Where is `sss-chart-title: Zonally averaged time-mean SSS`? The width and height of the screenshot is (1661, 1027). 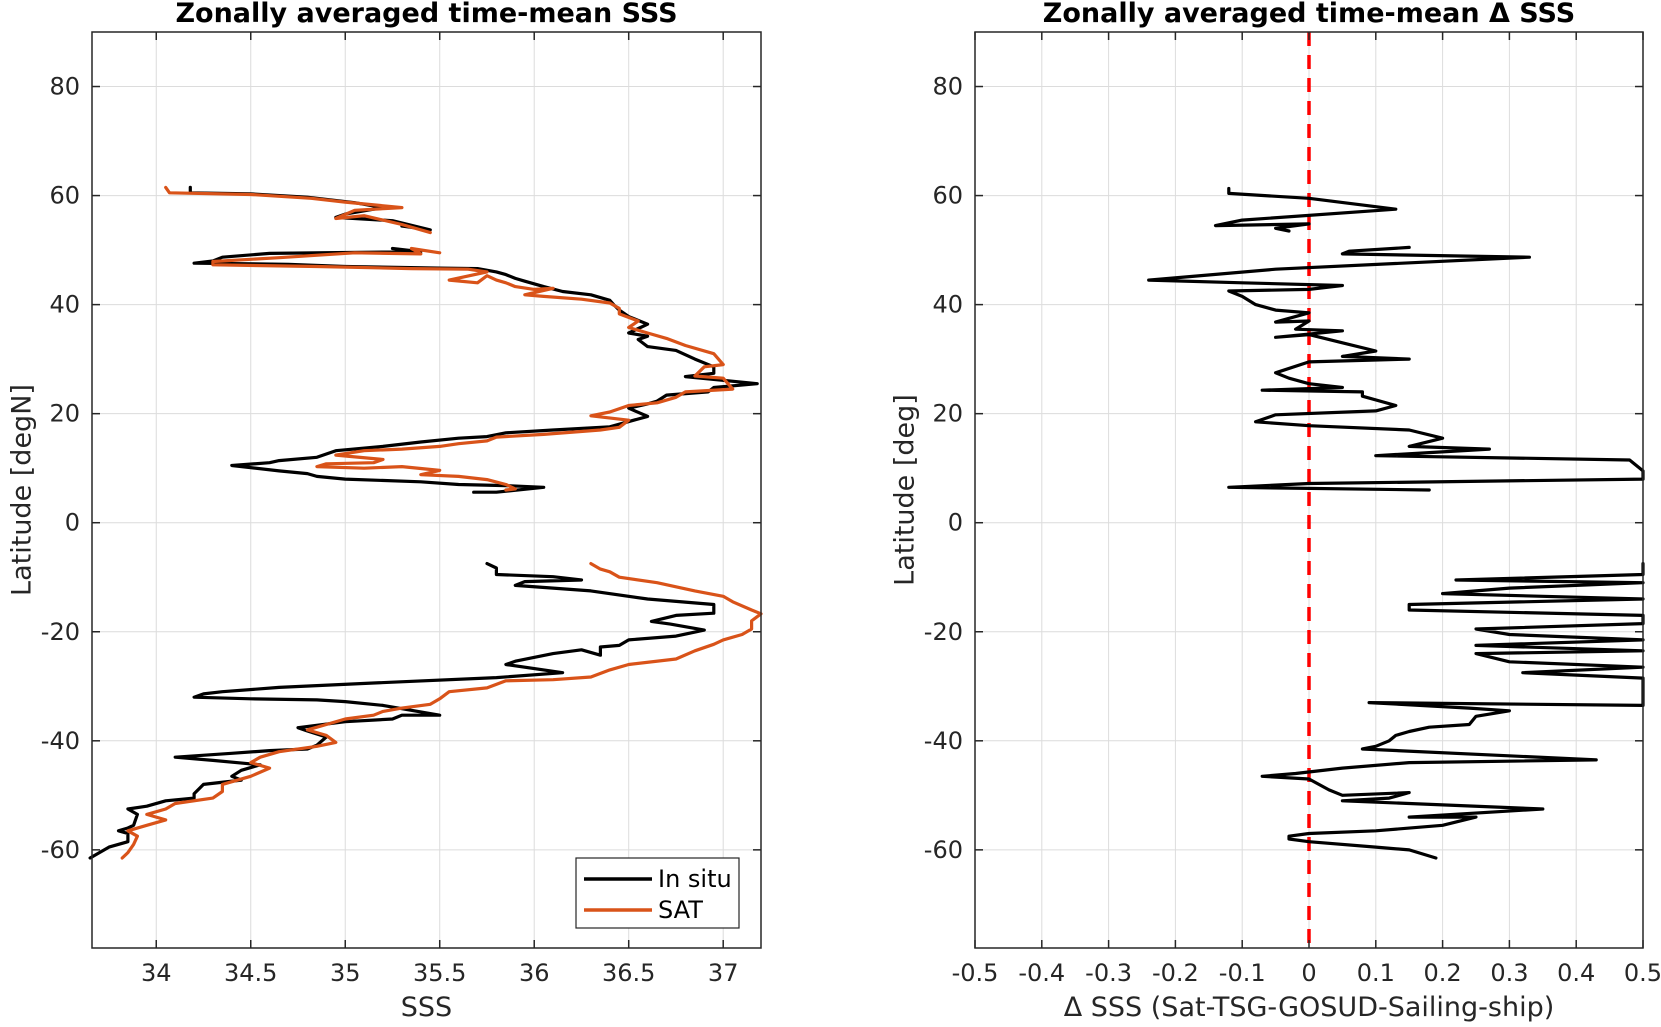 sss-chart-title: Zonally averaged time-mean SSS is located at coordinates (426, 14).